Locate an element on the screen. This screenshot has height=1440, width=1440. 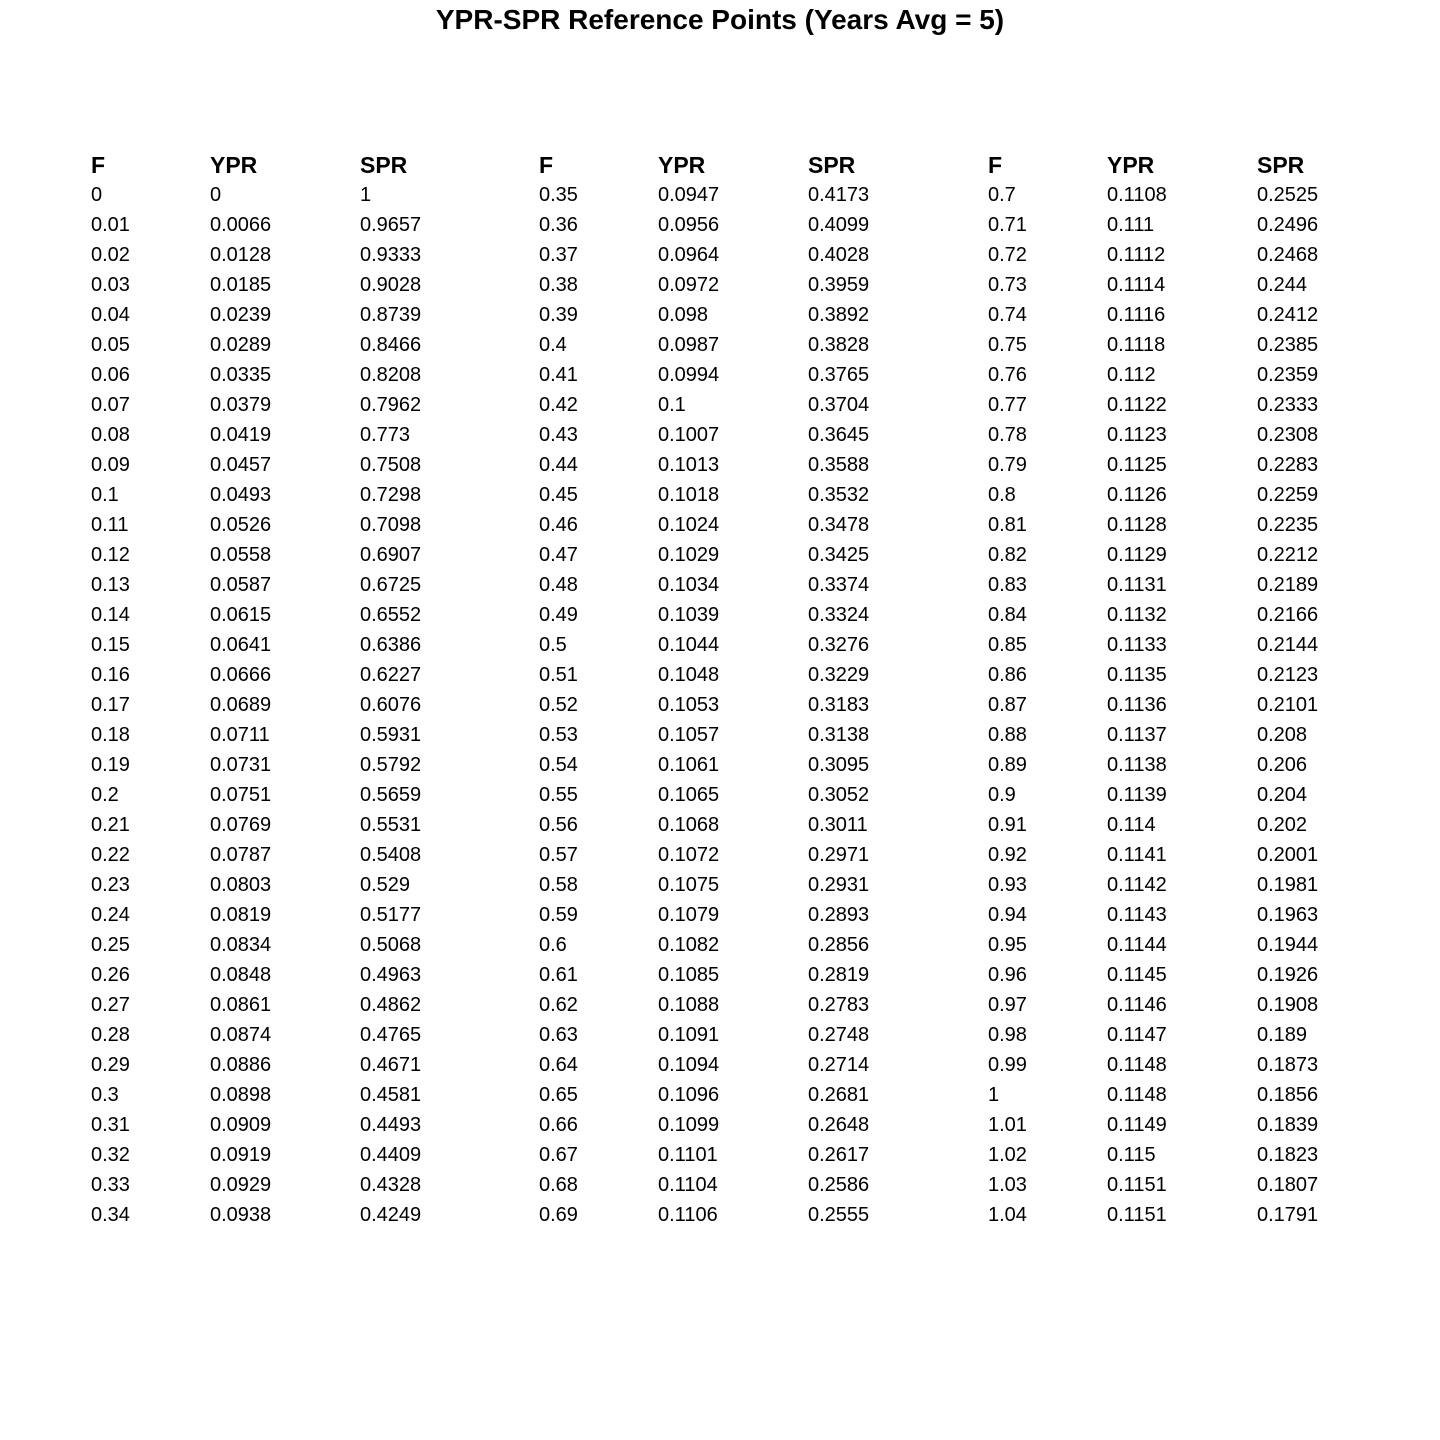
cell-spr: 0.8208 is located at coordinates (391, 375).